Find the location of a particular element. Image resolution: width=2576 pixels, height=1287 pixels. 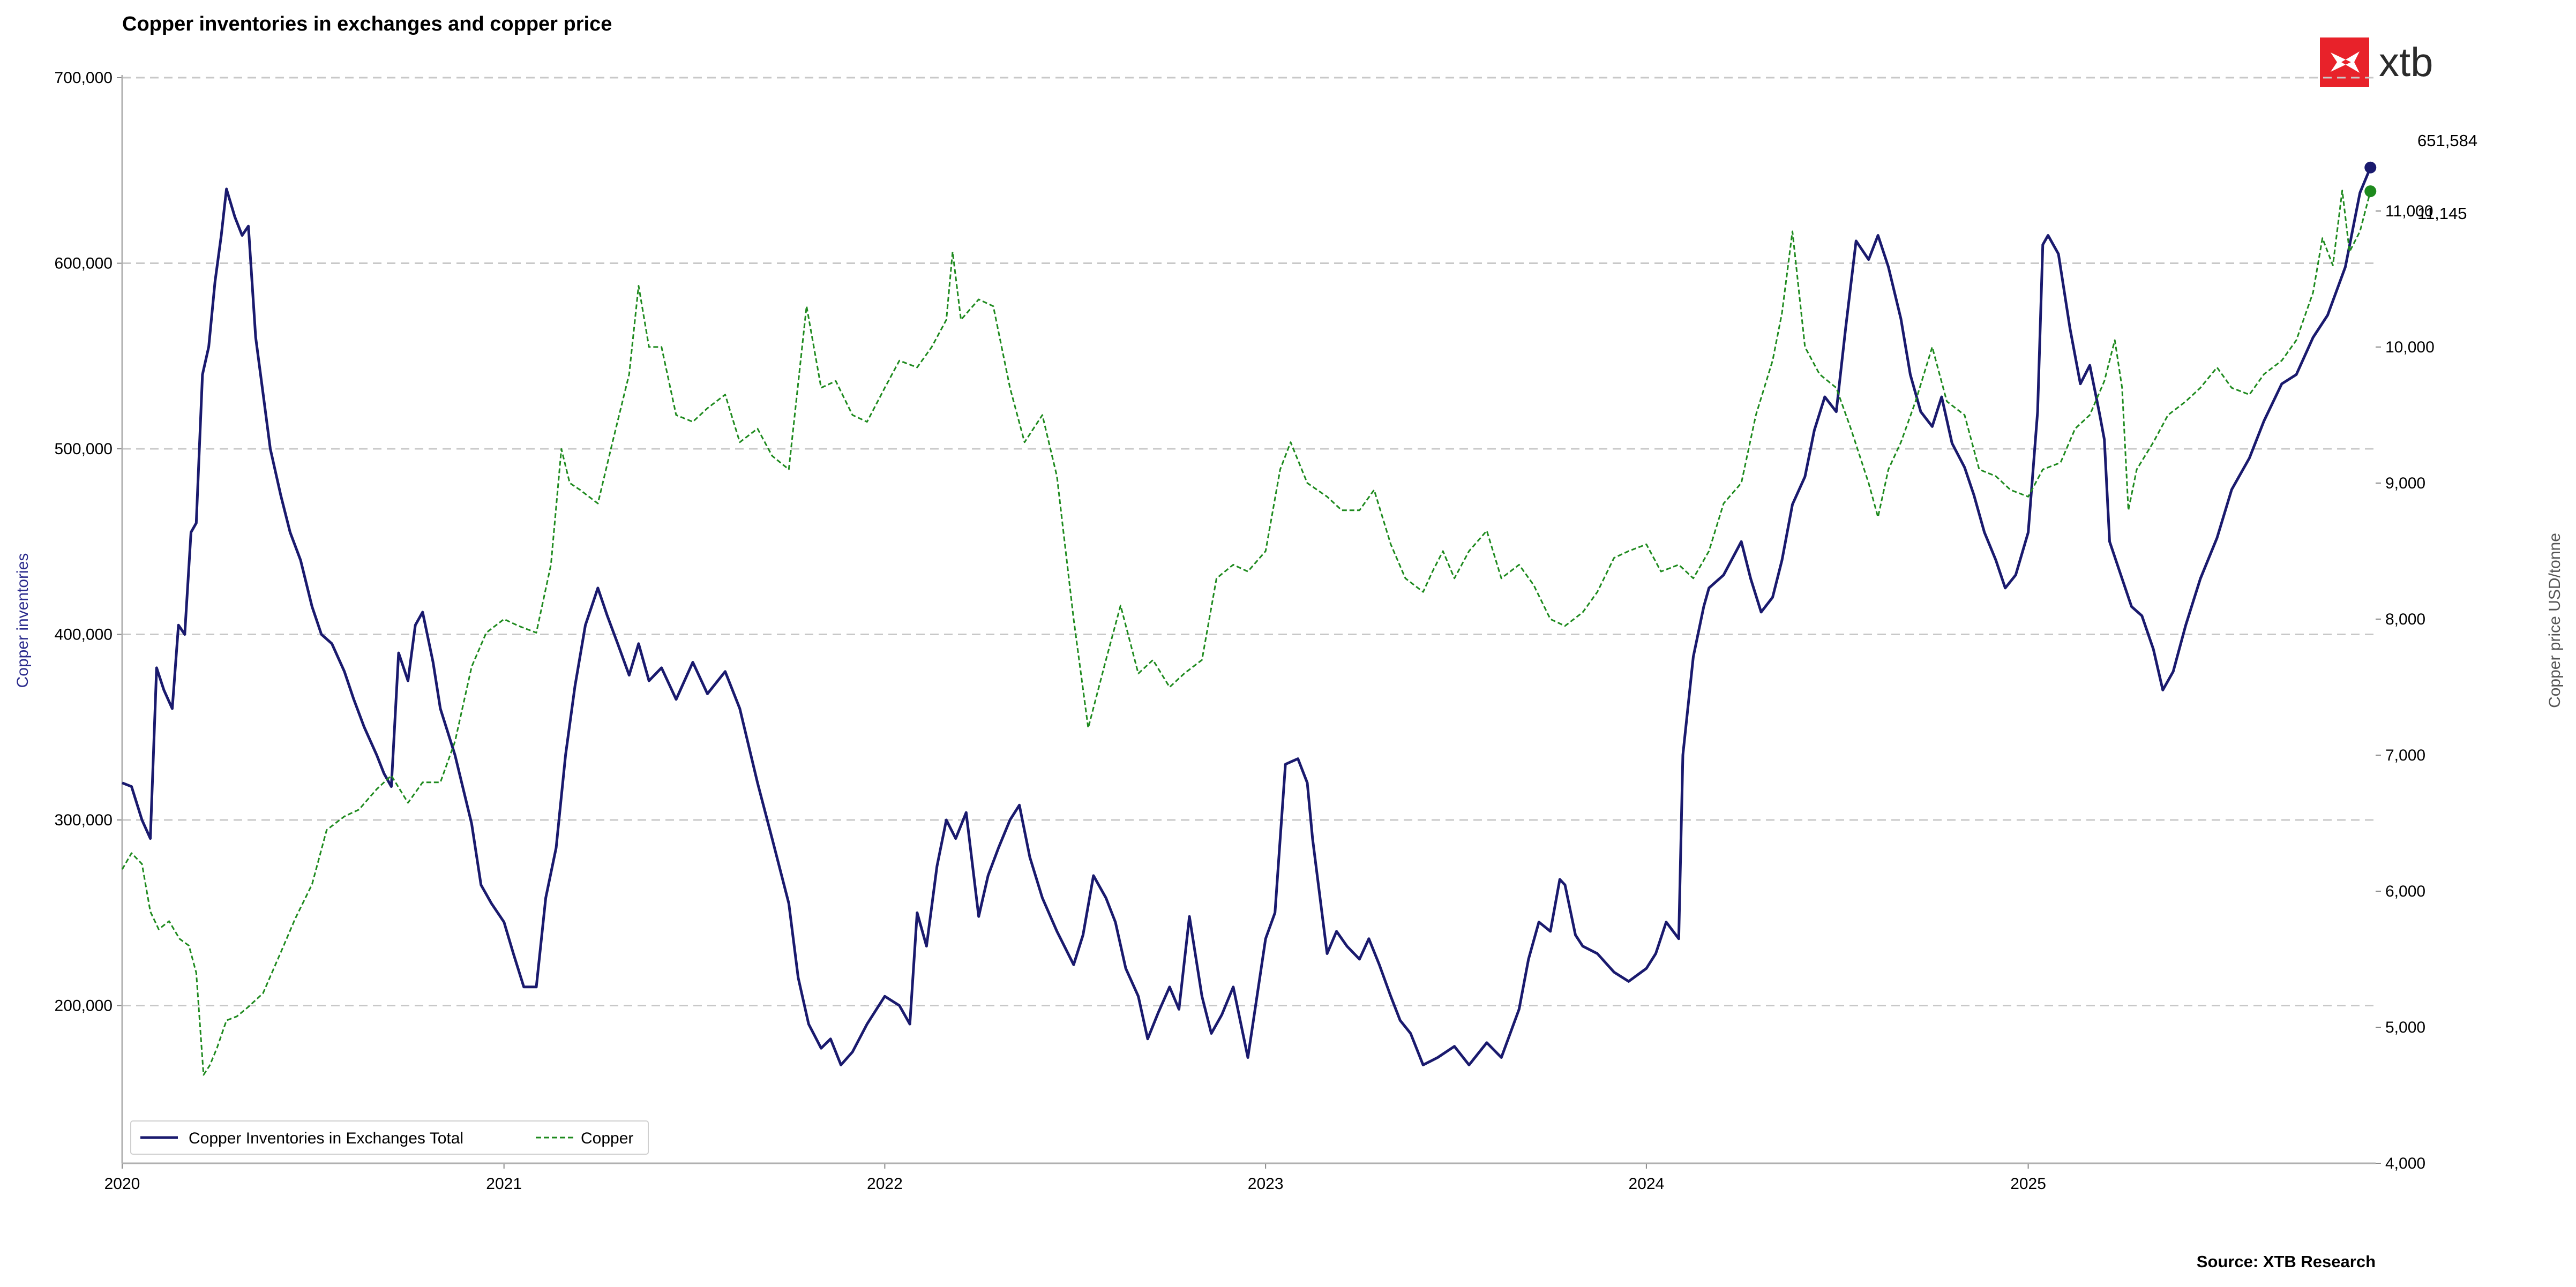

y-right-tick-label: 7,000 is located at coordinates (2405, 755).